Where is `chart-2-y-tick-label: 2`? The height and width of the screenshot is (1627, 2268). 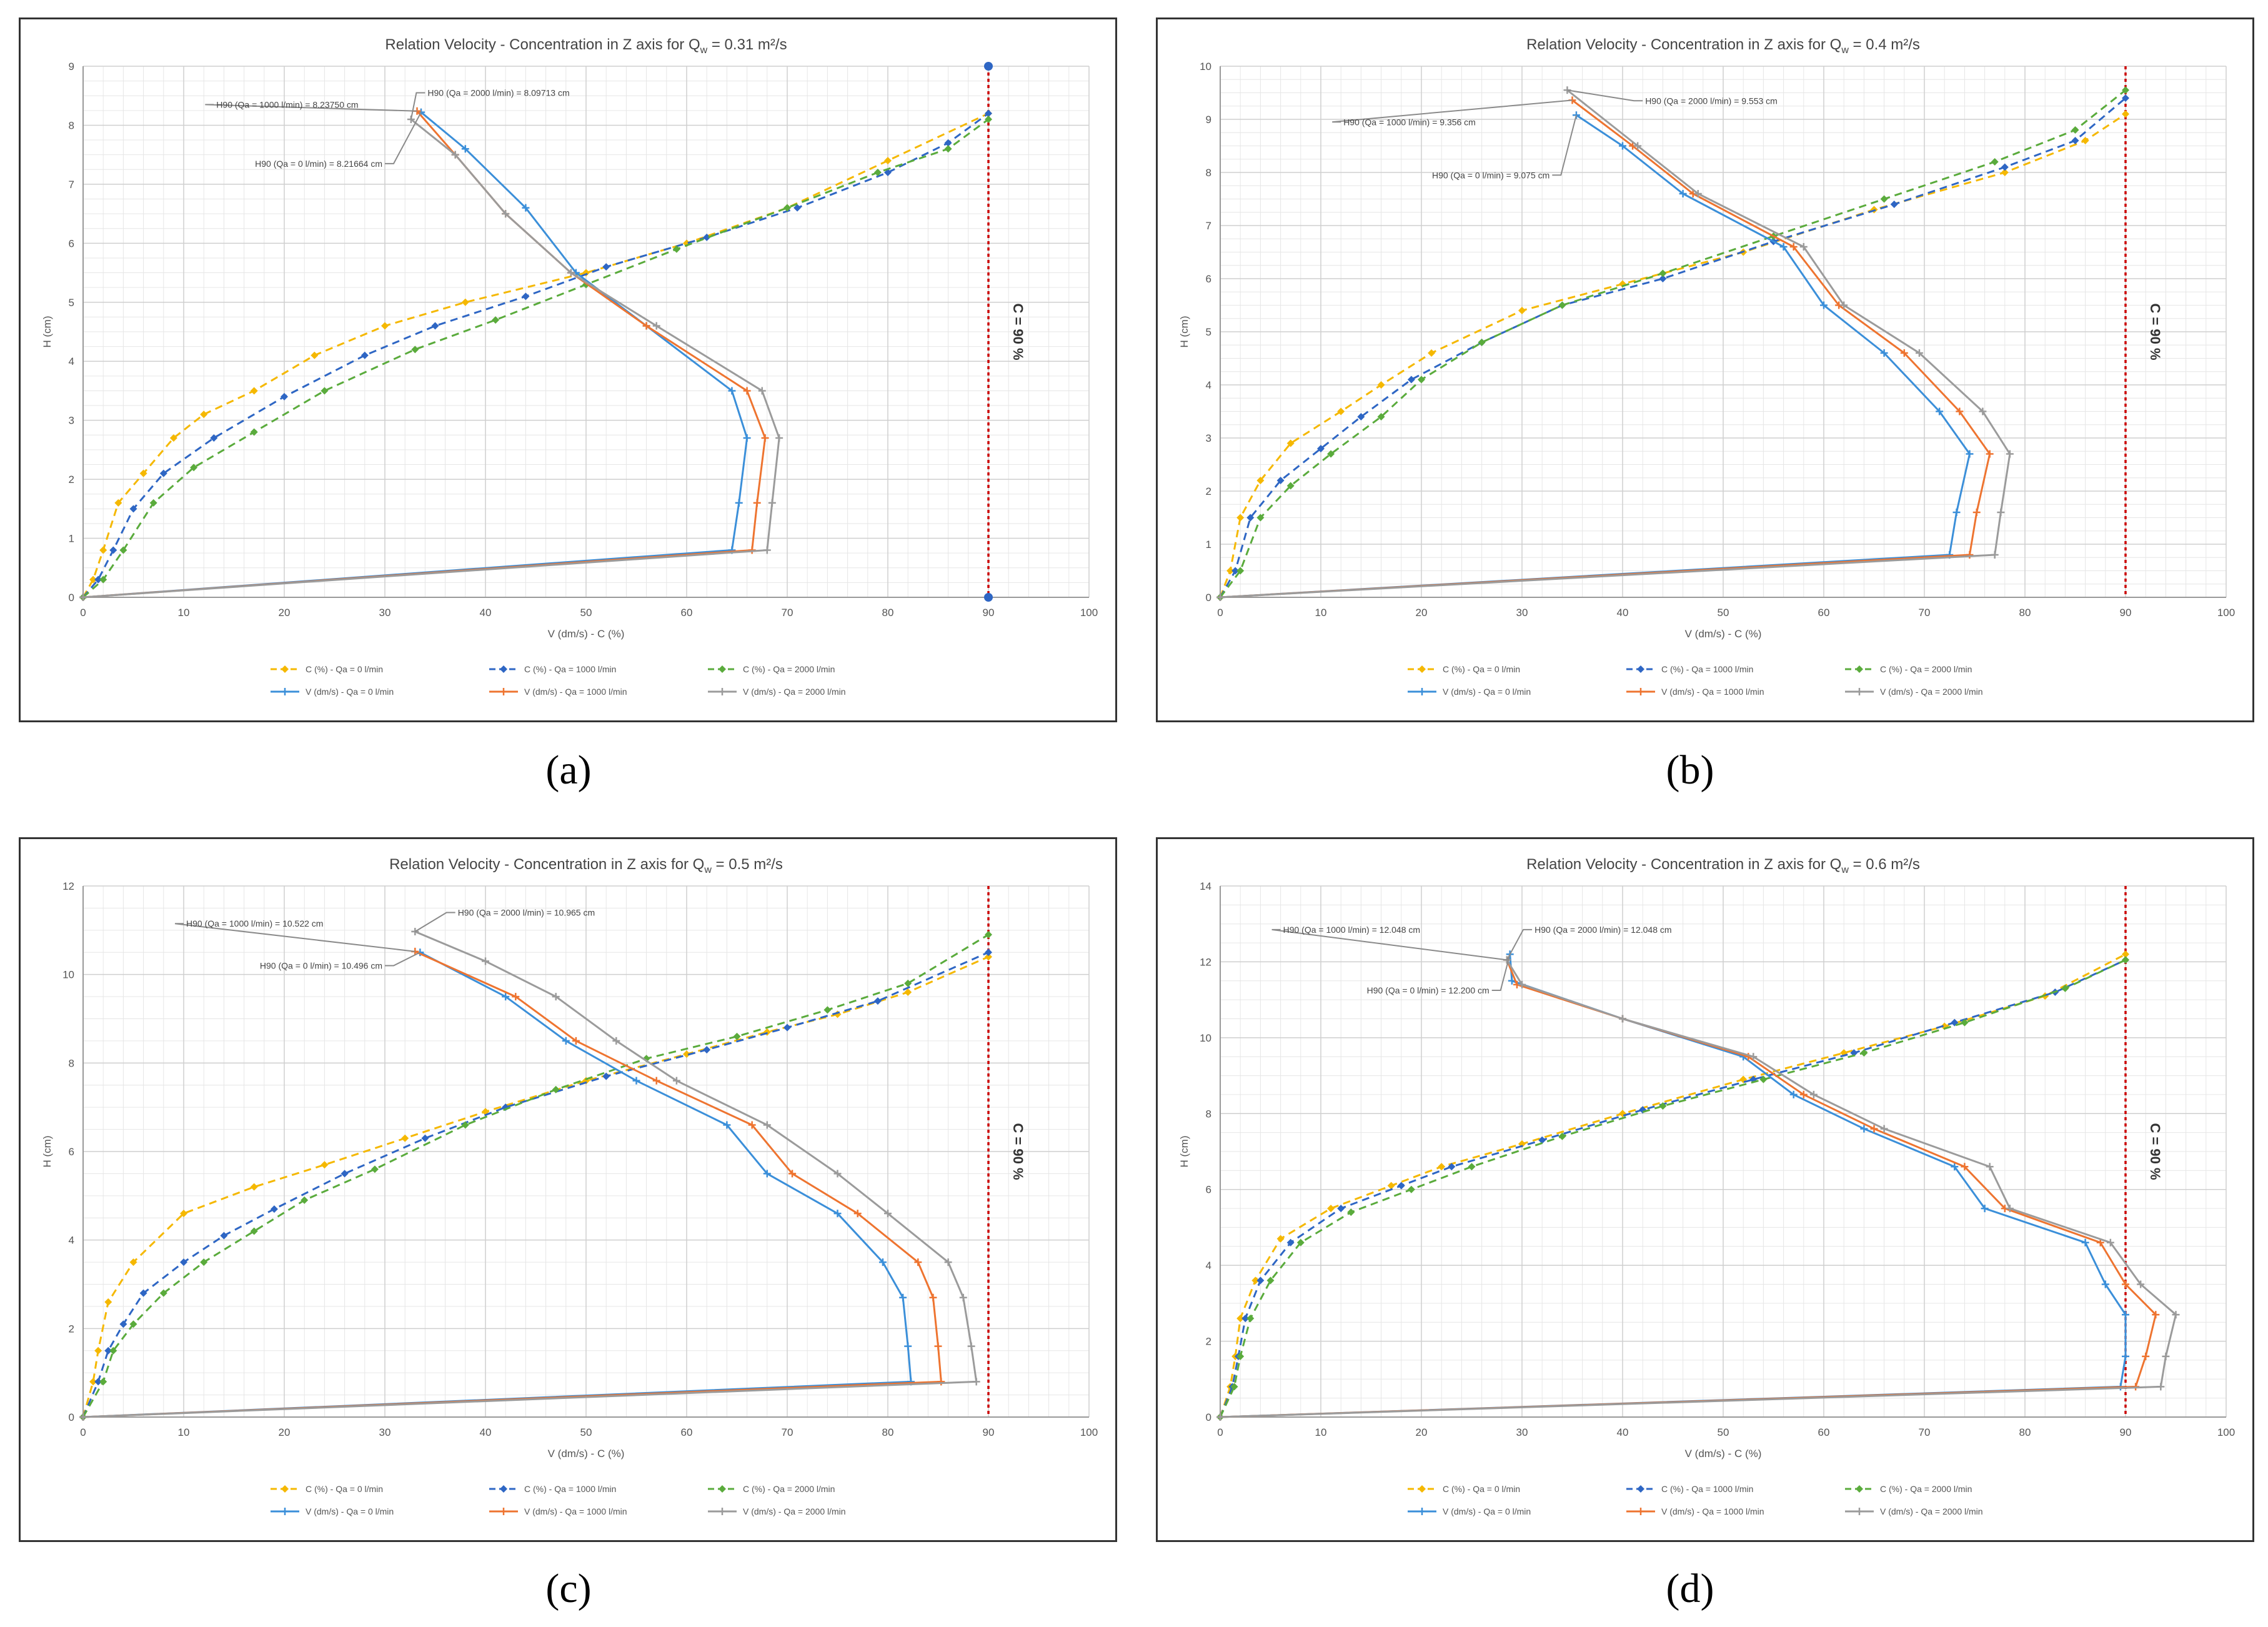 chart-2-y-tick-label: 2 is located at coordinates (71, 1329).